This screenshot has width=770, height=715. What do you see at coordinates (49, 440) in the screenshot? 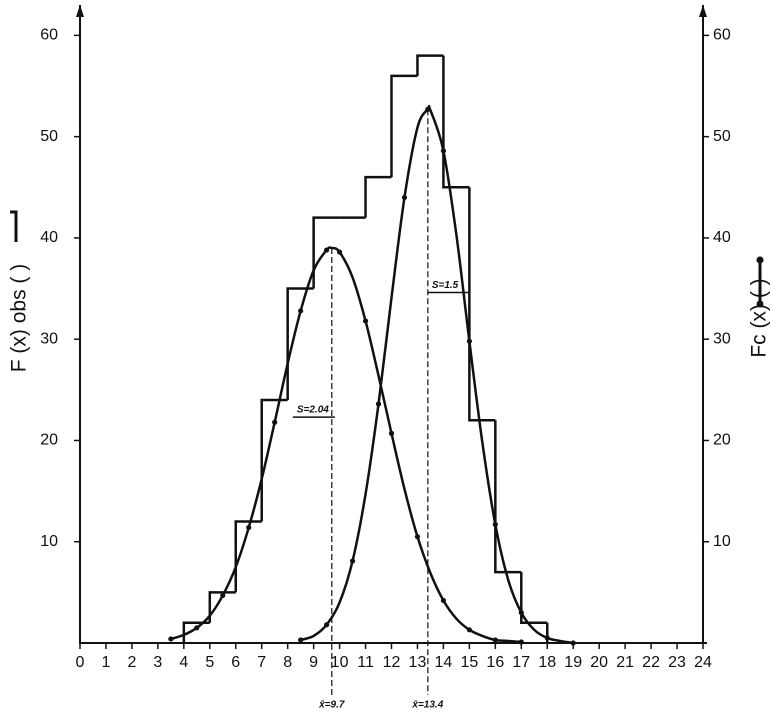
I see `y-tick-label: 20` at bounding box center [49, 440].